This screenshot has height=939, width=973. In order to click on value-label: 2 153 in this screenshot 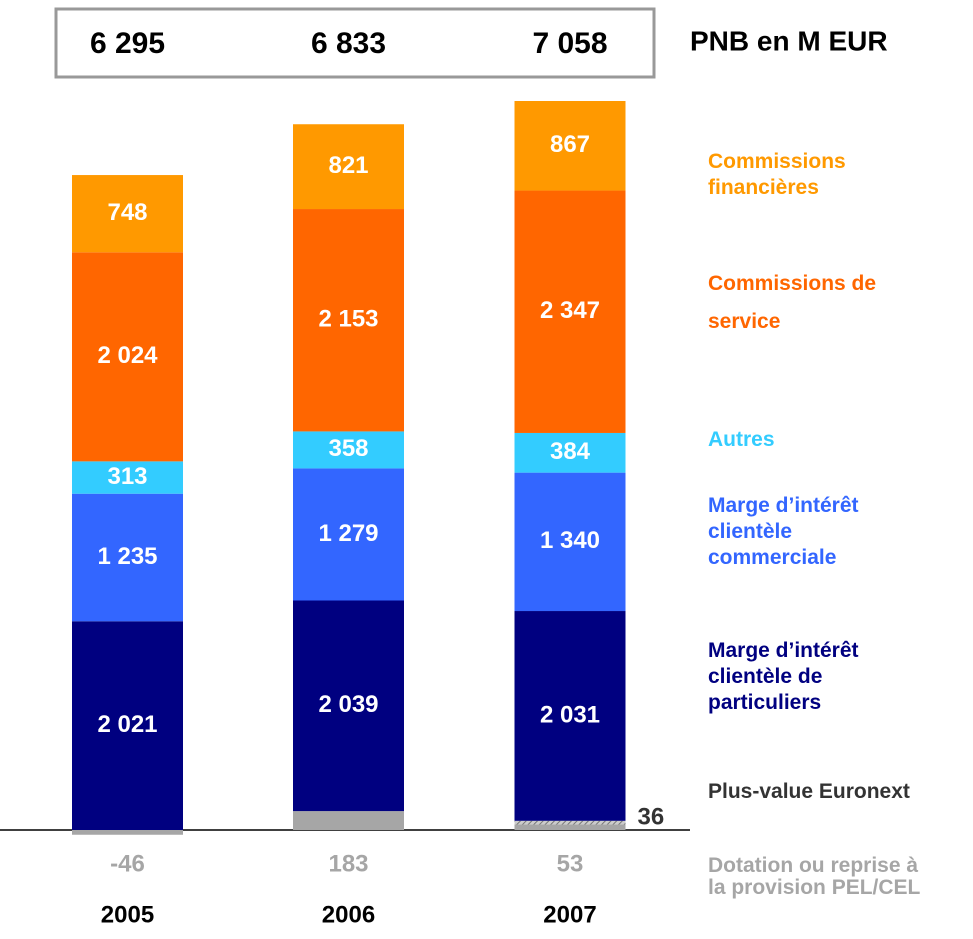, I will do `click(348, 319)`.